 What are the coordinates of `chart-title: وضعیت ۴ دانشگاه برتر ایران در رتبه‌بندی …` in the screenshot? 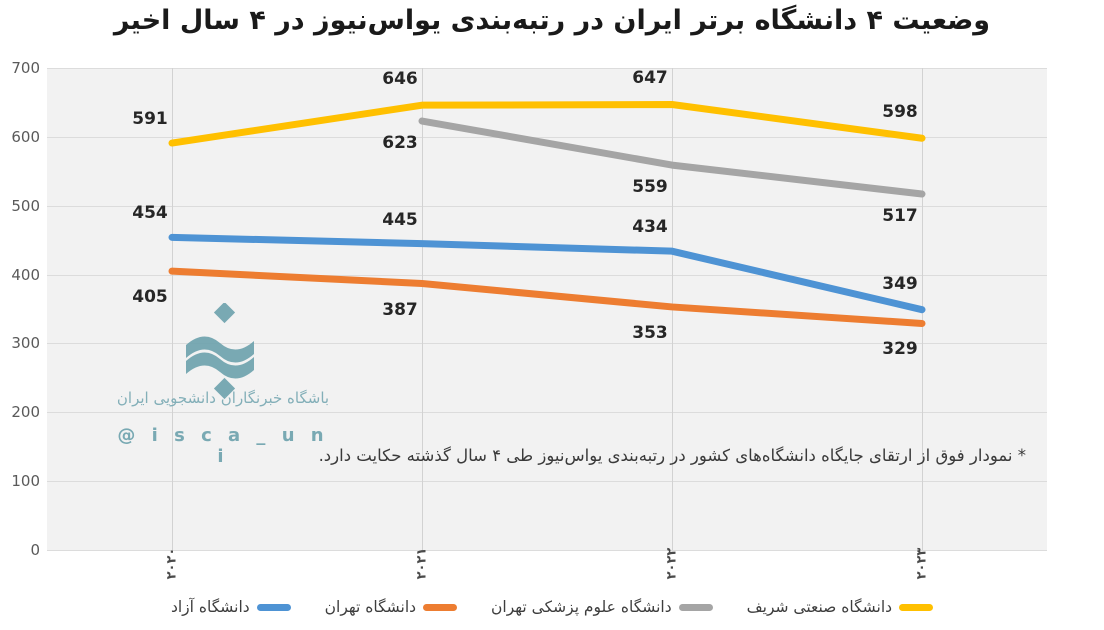 It's located at (552, 20).